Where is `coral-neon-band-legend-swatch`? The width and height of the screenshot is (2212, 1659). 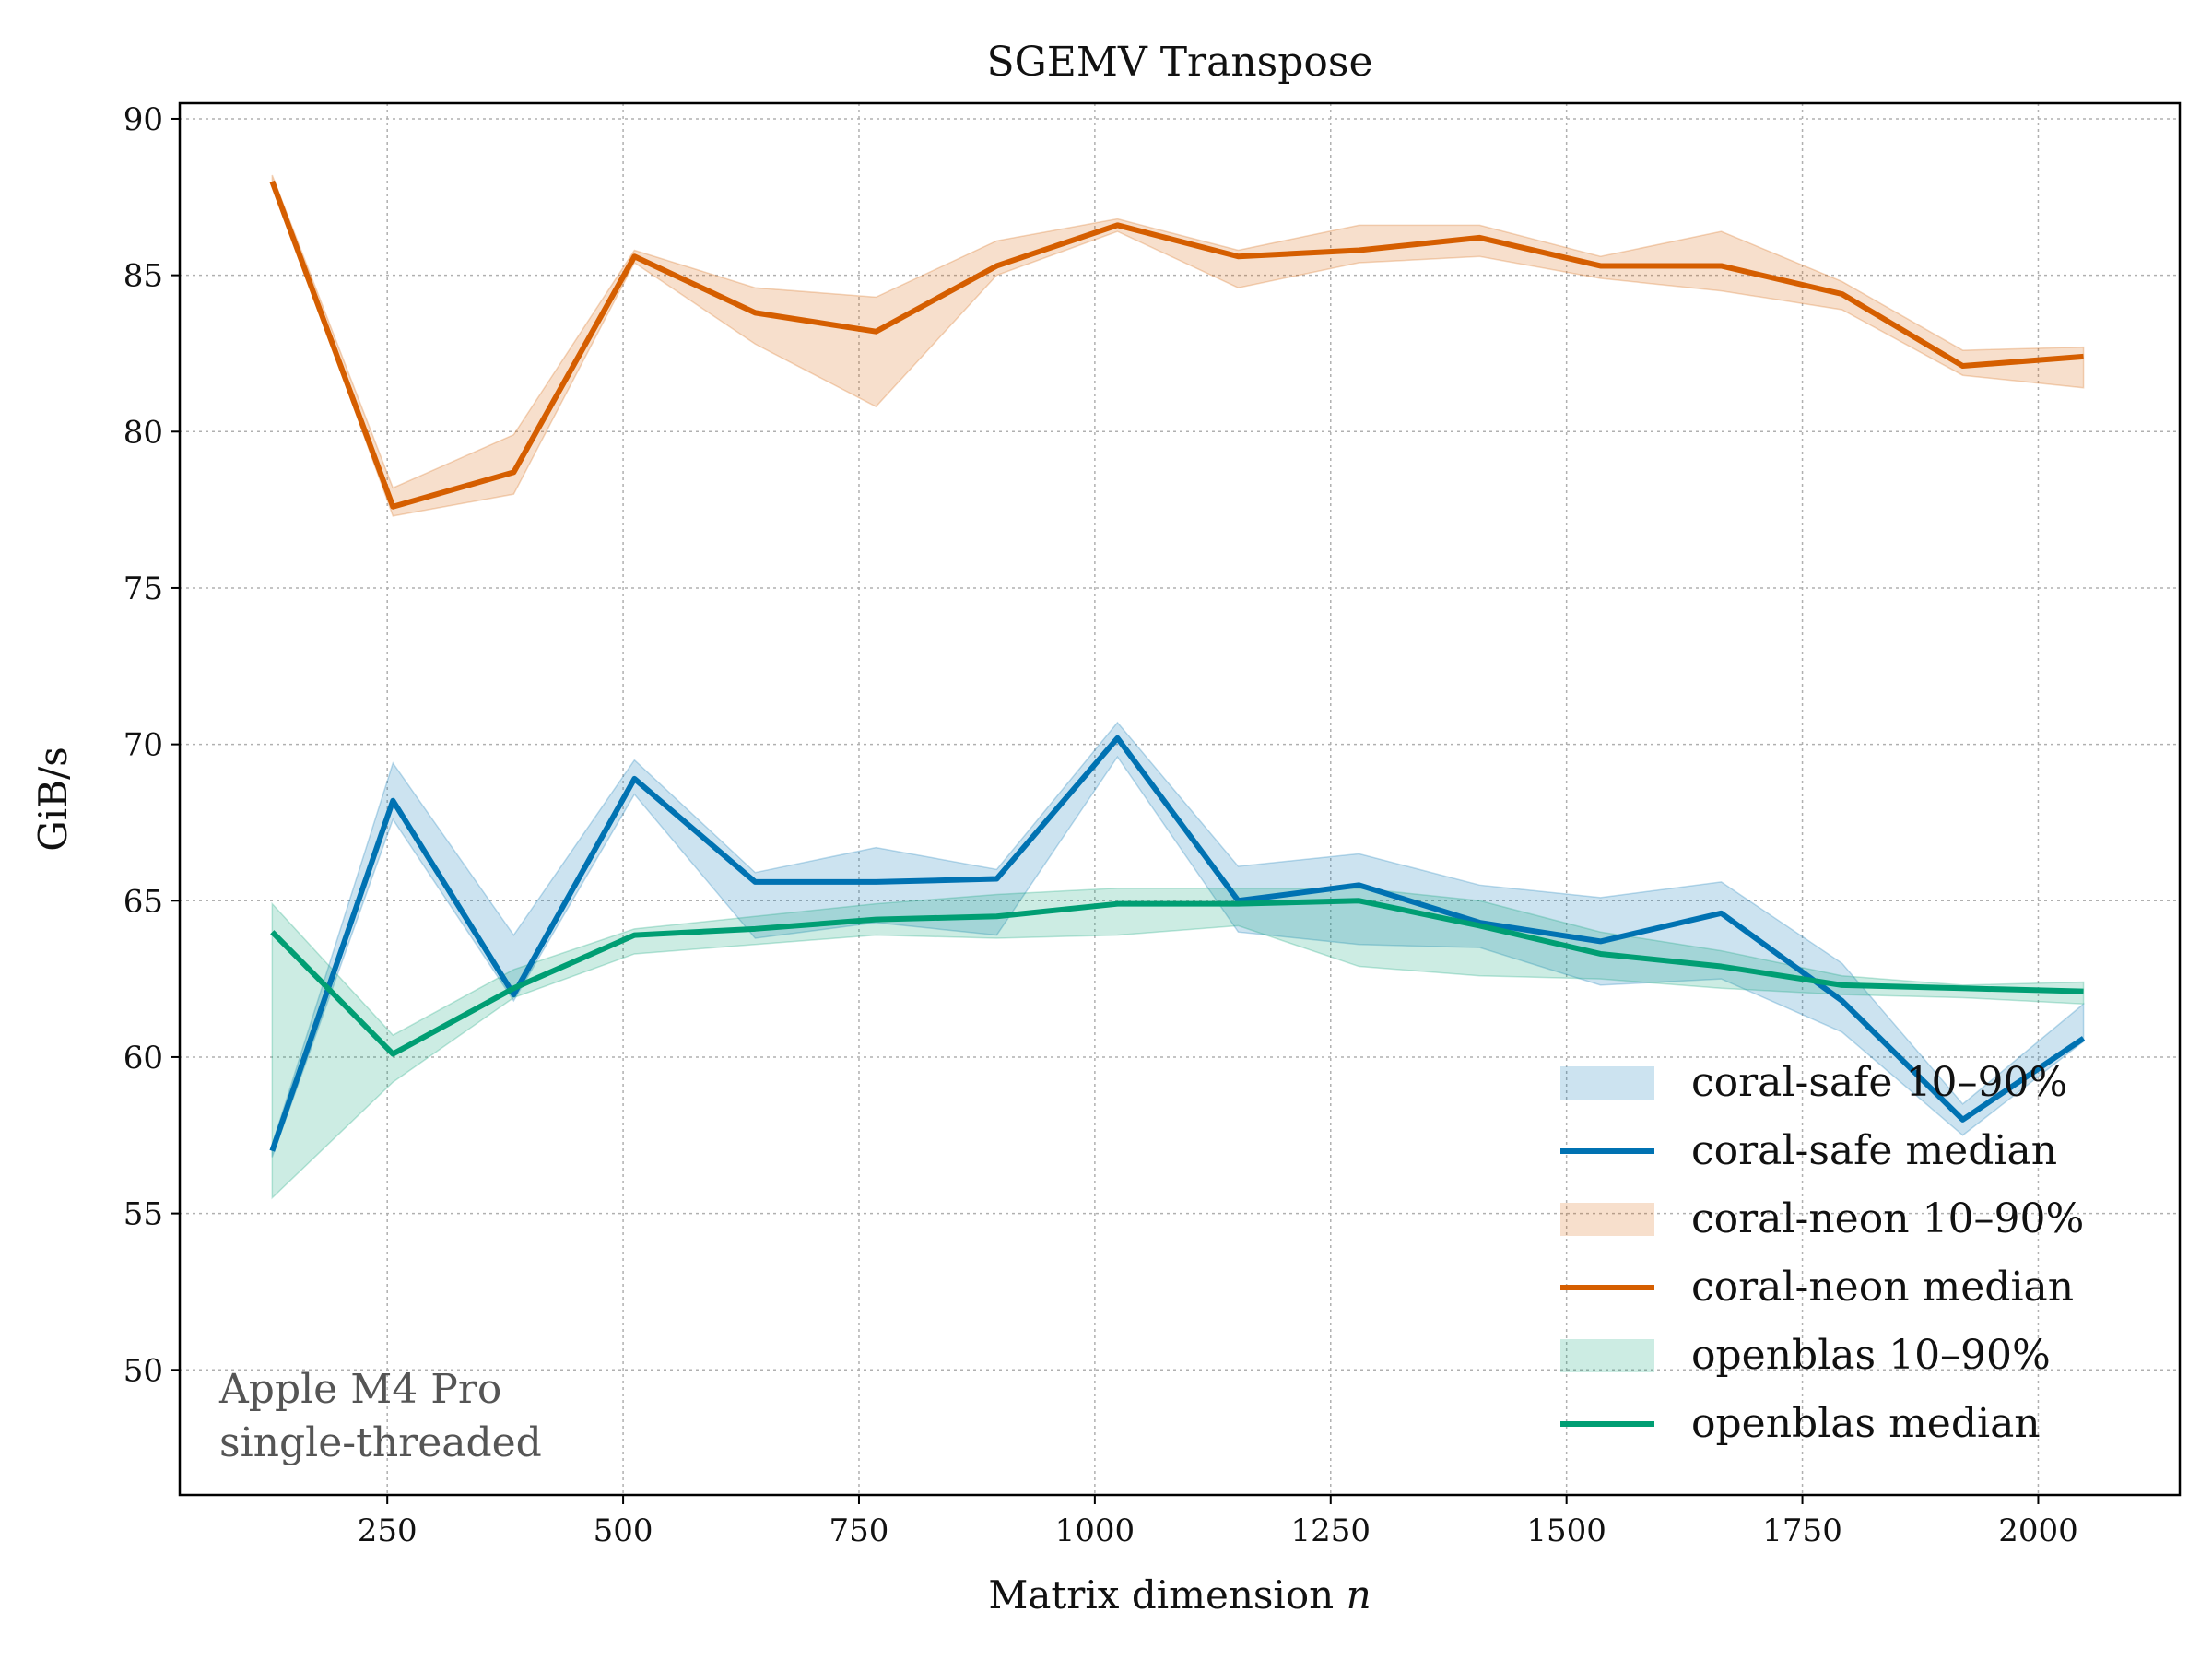
coral-neon-band-legend-swatch is located at coordinates (1607, 1219).